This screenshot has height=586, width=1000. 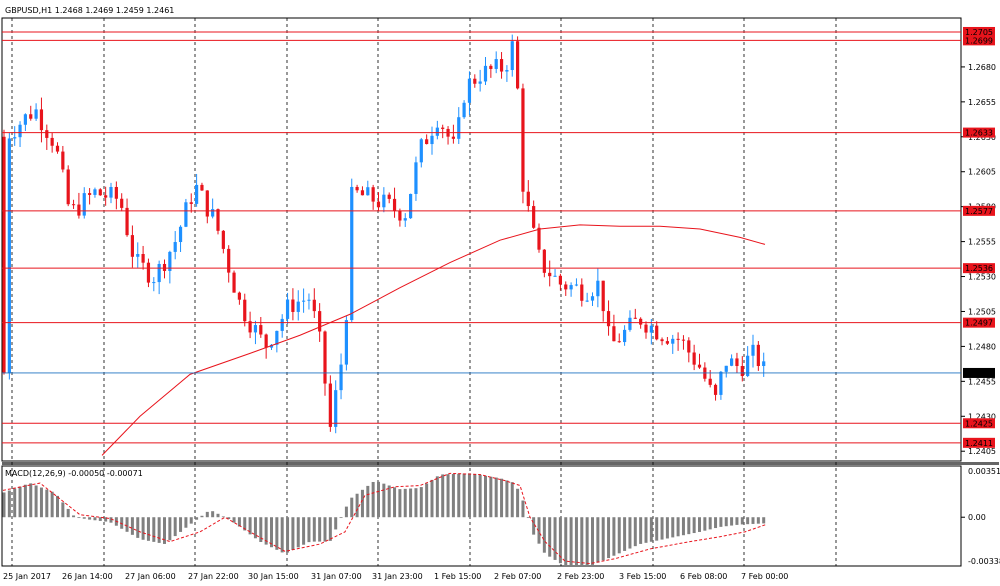 I want to click on price-level-tag, so click(x=979, y=423).